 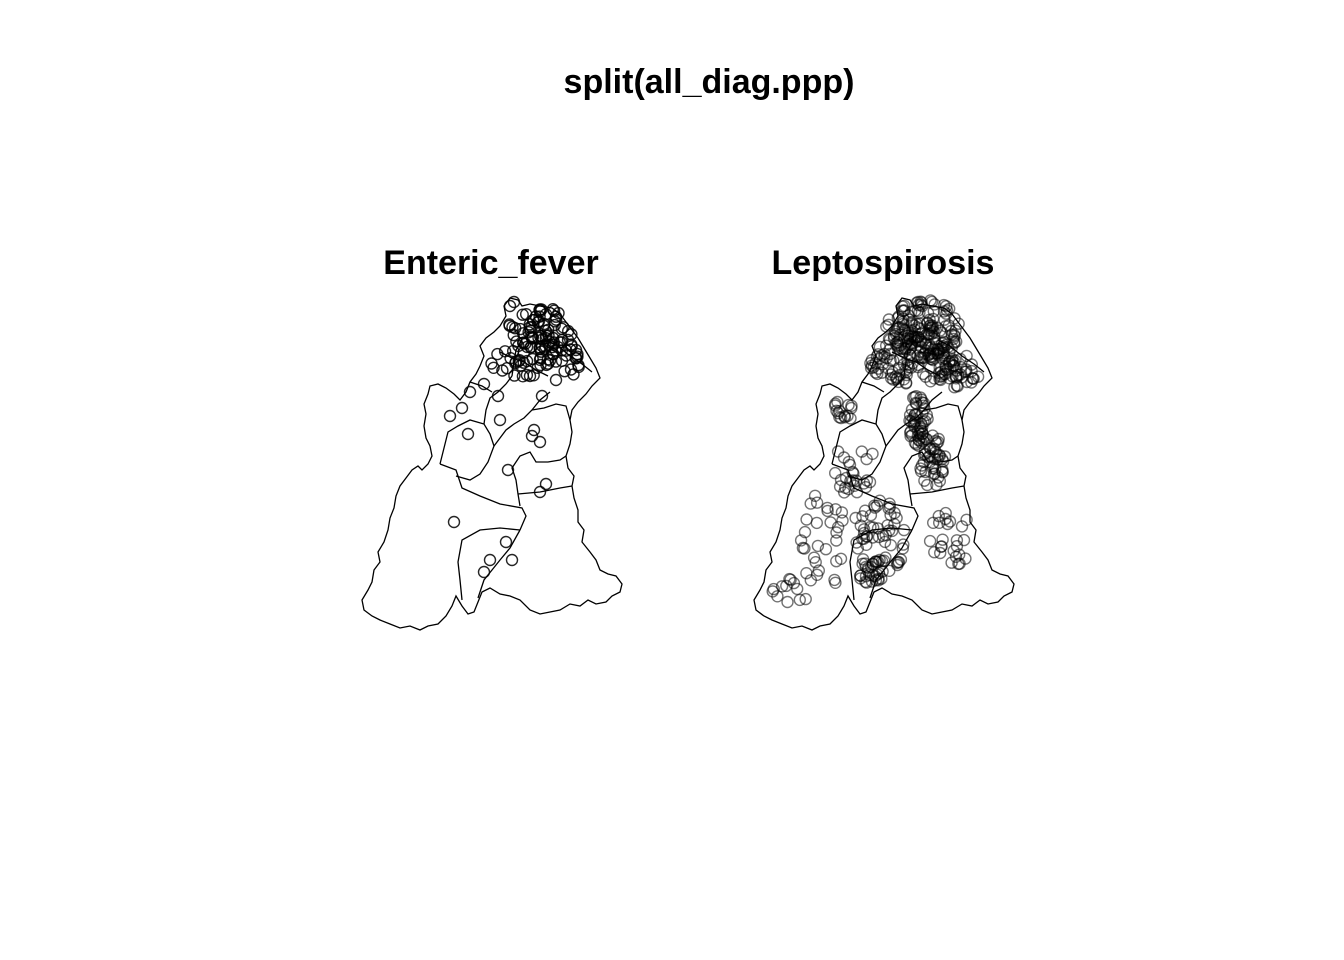 What do you see at coordinates (492, 437) in the screenshot?
I see `panel-enteric-fever: Enteric_fever` at bounding box center [492, 437].